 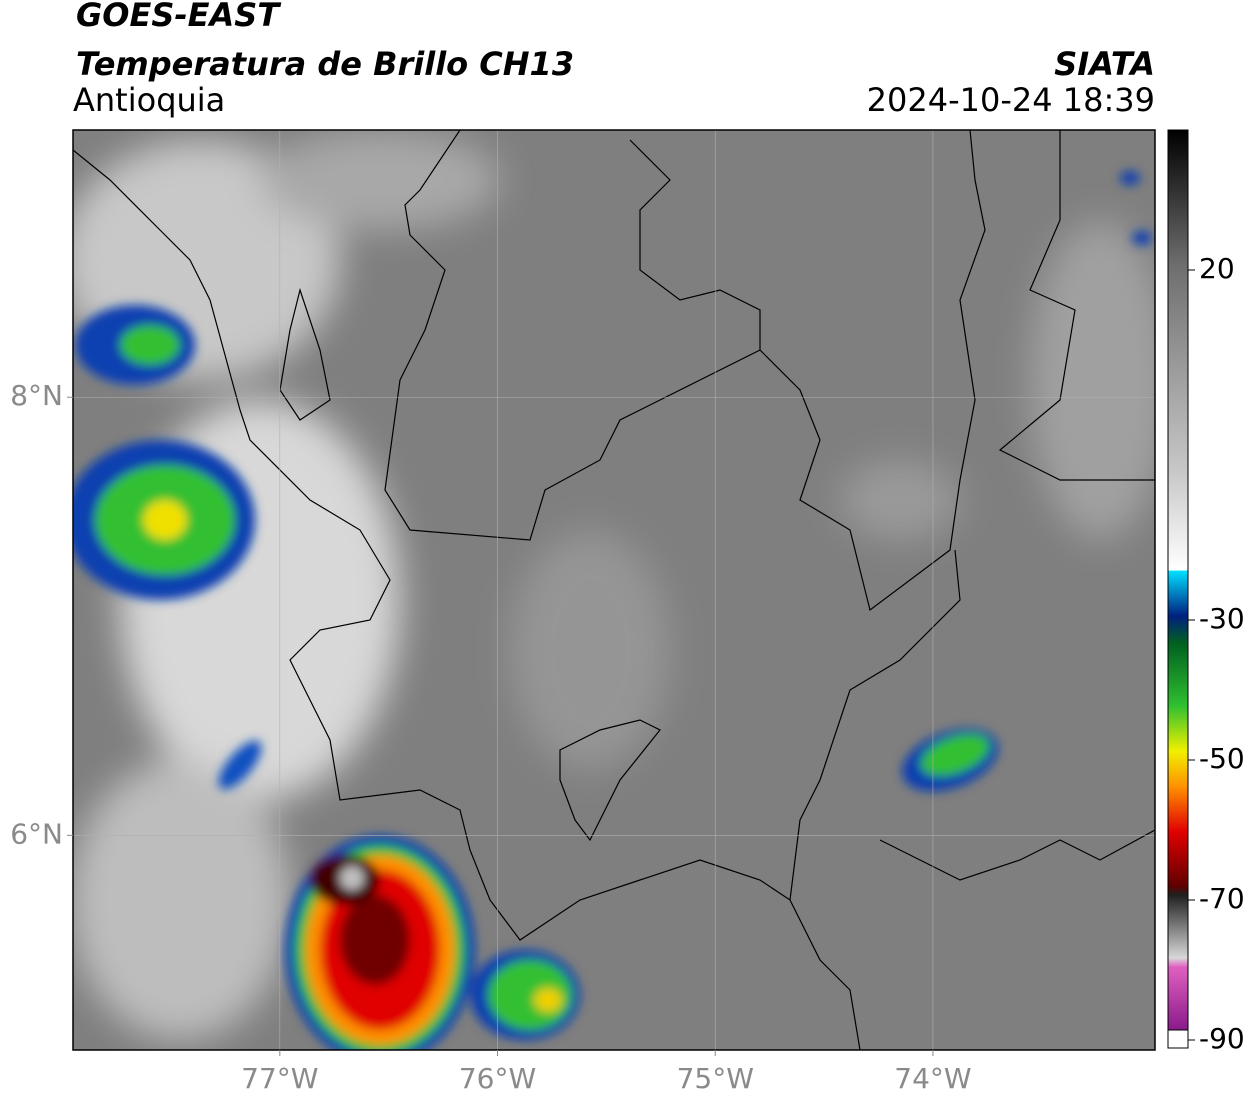 I want to click on colorbar-tick-label: -90, so click(x=1222, y=1038).